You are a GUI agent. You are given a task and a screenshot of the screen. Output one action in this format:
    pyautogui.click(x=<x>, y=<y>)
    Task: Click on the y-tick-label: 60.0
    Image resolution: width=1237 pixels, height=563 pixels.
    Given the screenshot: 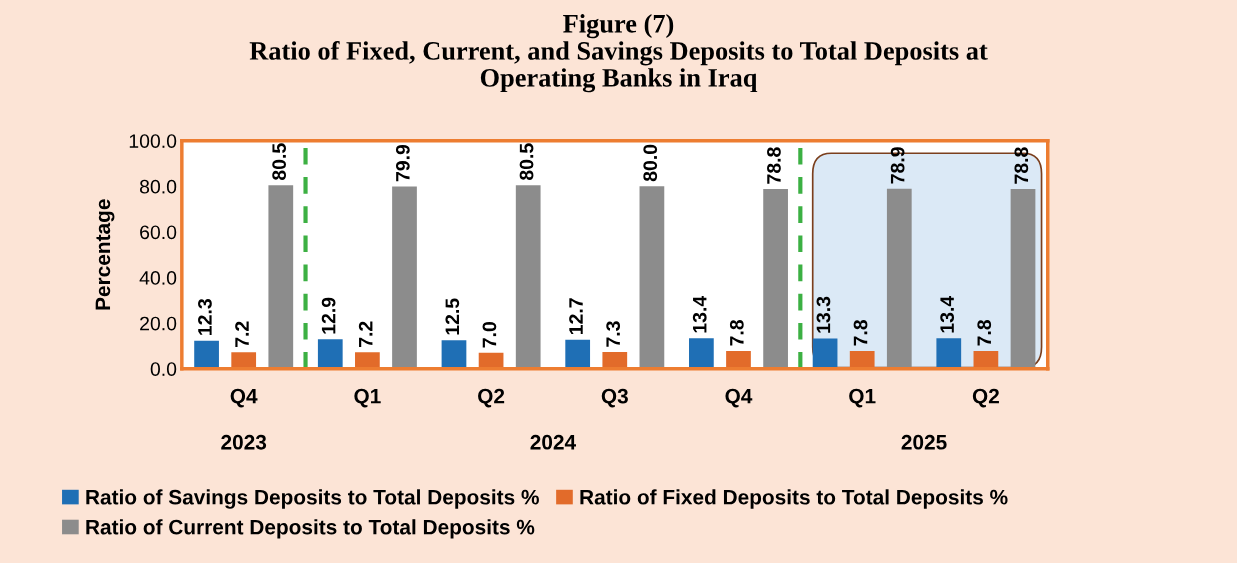 What is the action you would take?
    pyautogui.click(x=158, y=232)
    